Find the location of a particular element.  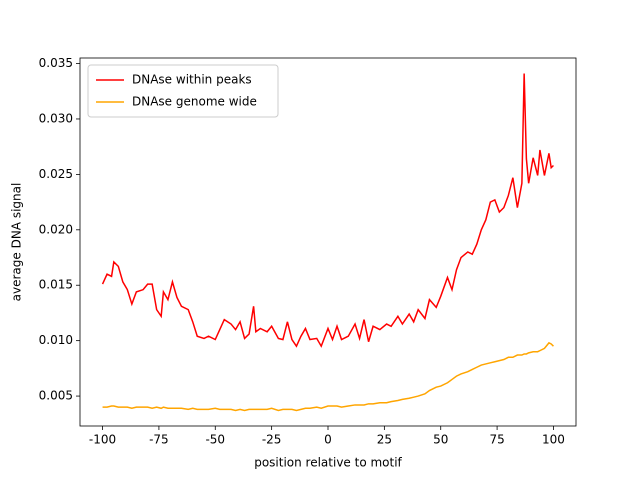

y-tick-label: 0.020 is located at coordinates (56, 229).